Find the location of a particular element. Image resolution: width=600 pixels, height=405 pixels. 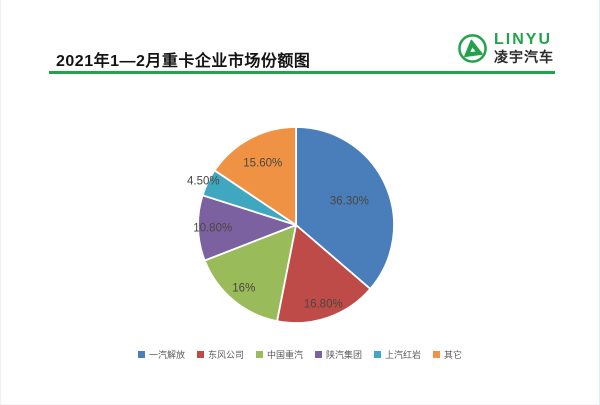

logo-text: LINYU 凌宇汽车 is located at coordinates (524, 48).